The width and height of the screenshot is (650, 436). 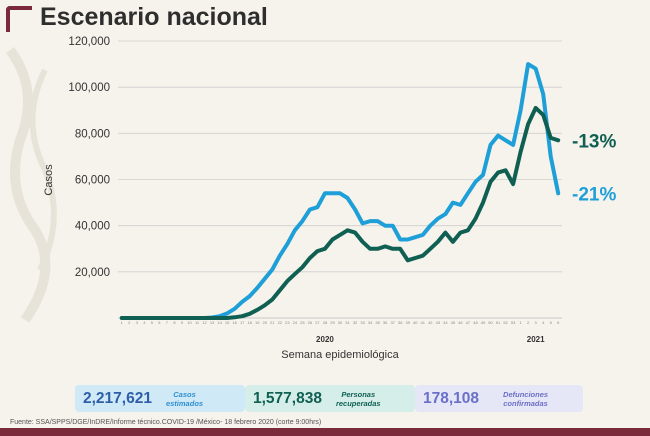 I want to click on x-tick-label: 8, so click(x=174, y=322).